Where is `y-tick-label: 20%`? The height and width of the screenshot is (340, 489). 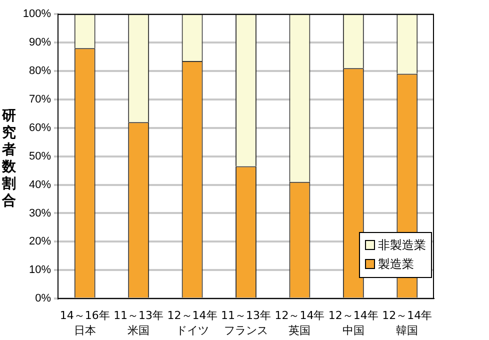
y-tick-label: 20% is located at coordinates (40, 242).